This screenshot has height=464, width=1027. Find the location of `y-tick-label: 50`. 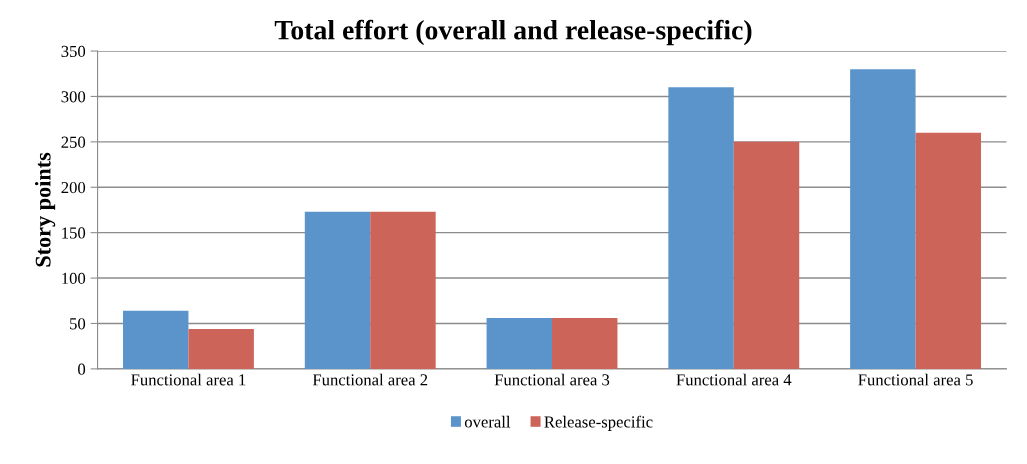

y-tick-label: 50 is located at coordinates (78, 324).